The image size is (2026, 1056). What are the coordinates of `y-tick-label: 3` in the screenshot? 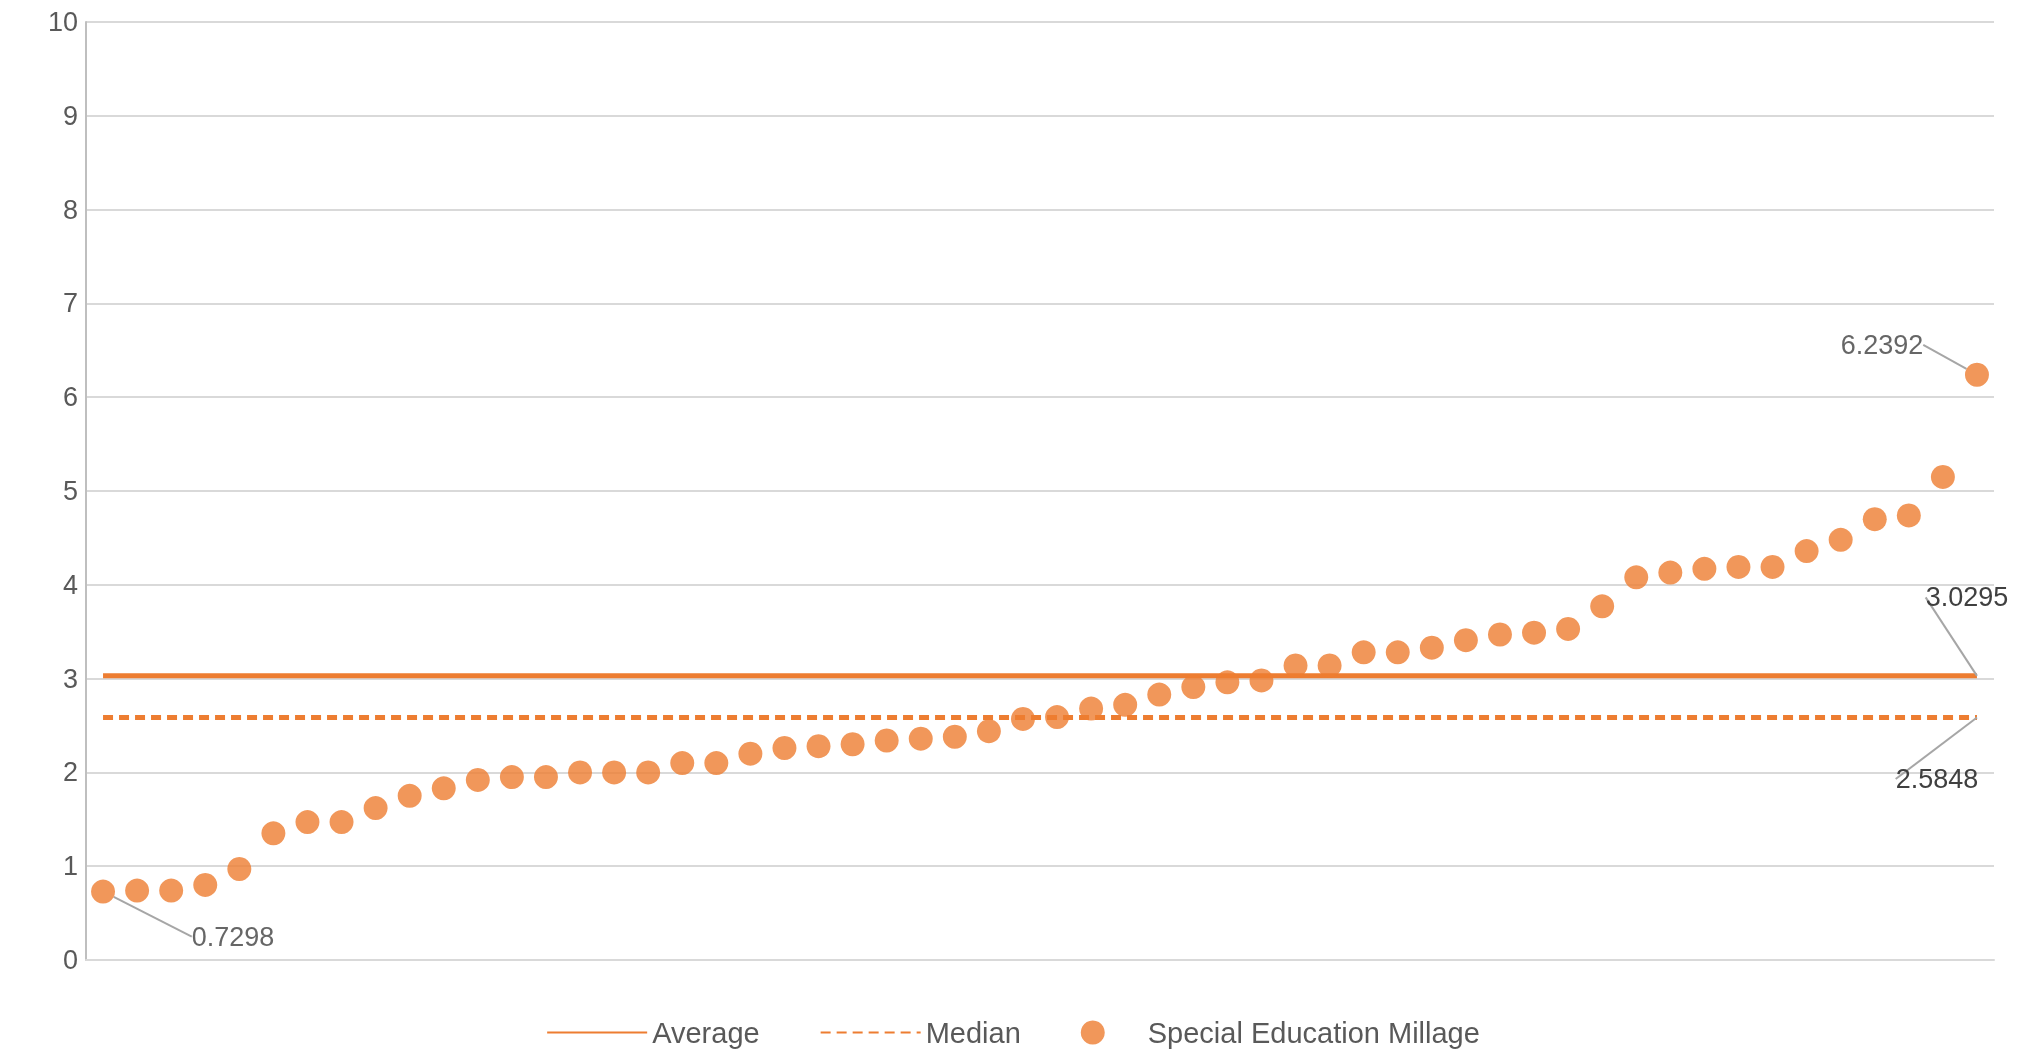 It's located at (70, 678).